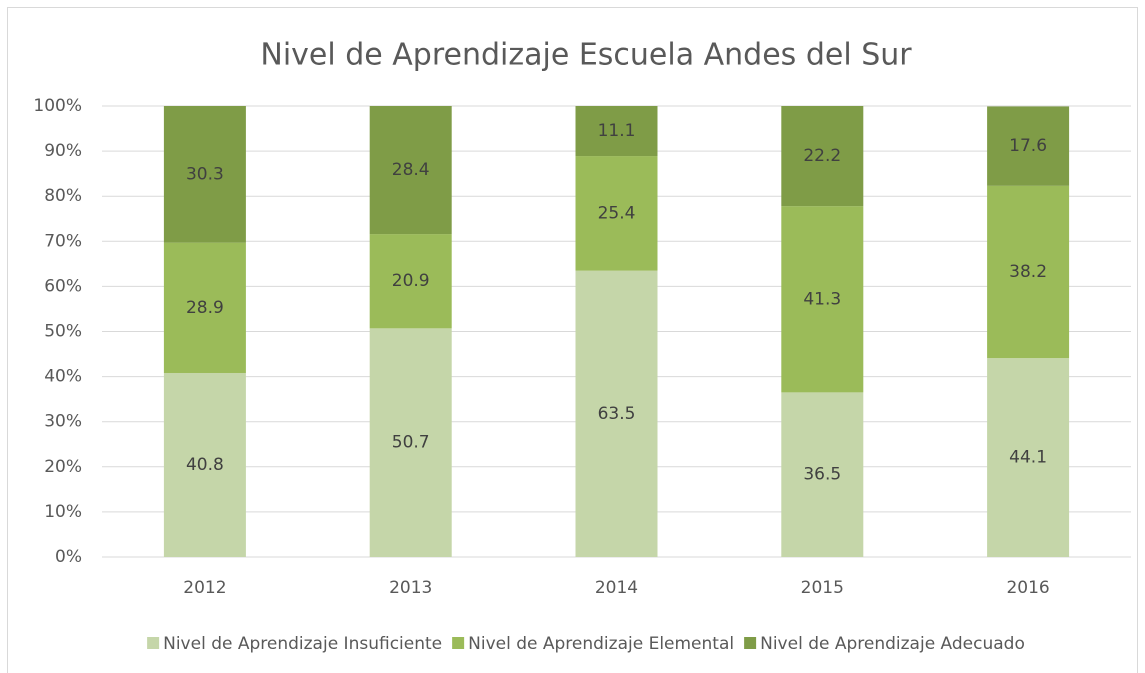  Describe the element at coordinates (822, 588) in the screenshot. I see `x-tick-label: 2015` at that location.